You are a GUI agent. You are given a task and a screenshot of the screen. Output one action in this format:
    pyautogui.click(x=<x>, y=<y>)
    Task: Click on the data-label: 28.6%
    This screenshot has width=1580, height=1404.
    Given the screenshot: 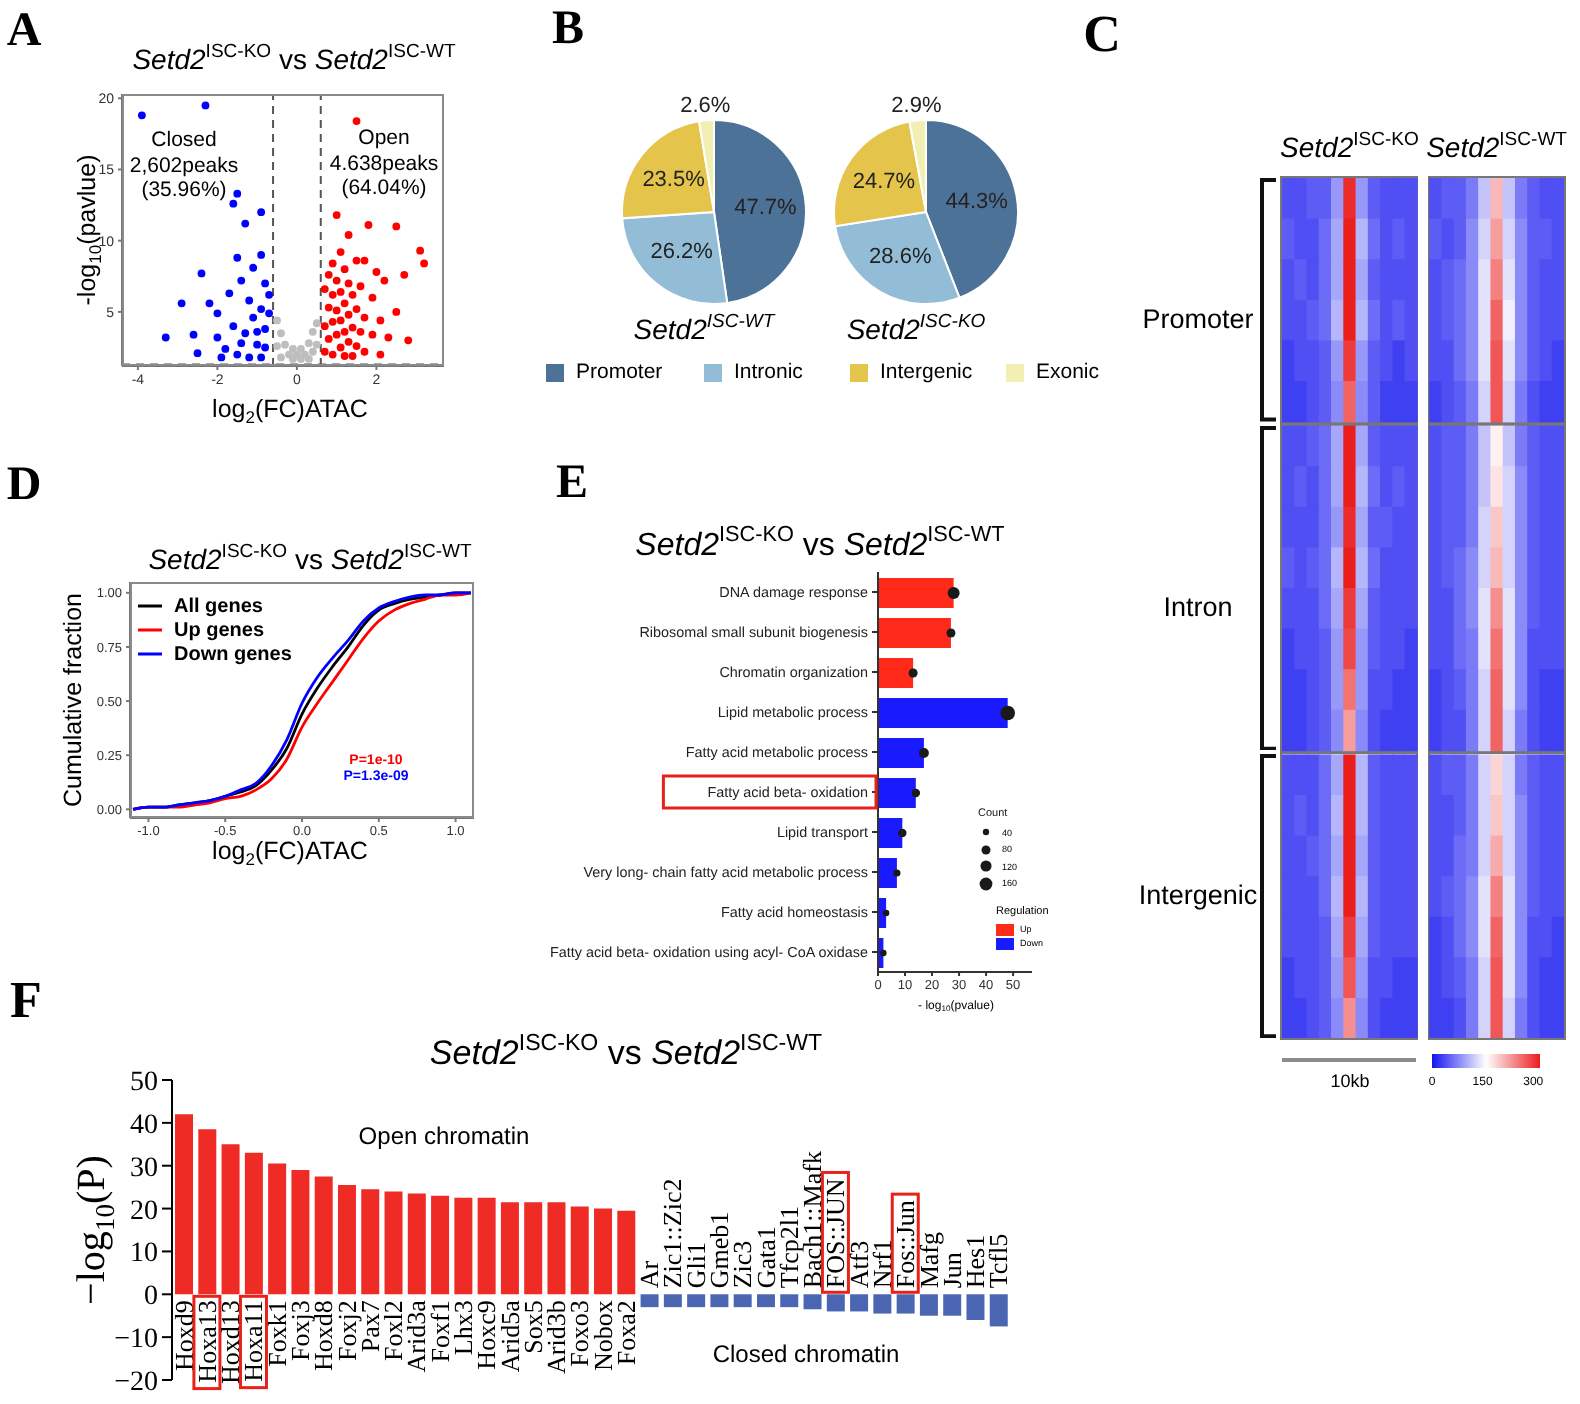 What is the action you would take?
    pyautogui.click(x=900, y=256)
    